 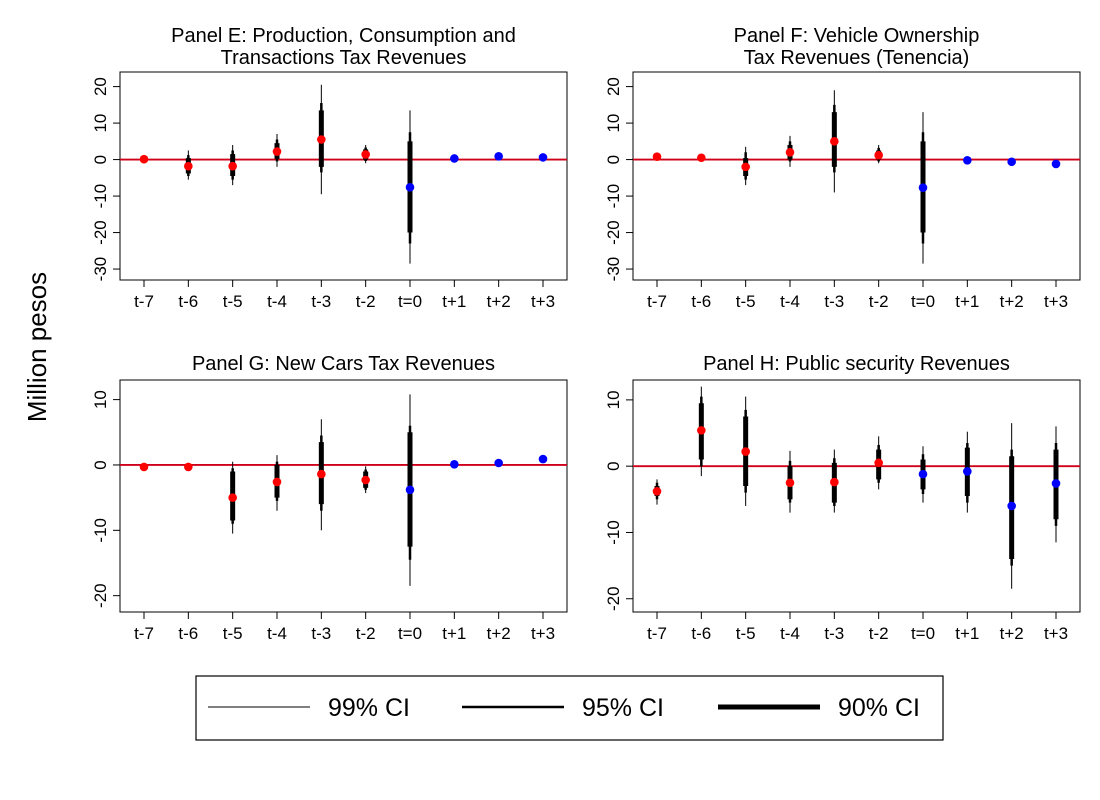 What do you see at coordinates (623, 708) in the screenshot?
I see `legend-label: 95% CI` at bounding box center [623, 708].